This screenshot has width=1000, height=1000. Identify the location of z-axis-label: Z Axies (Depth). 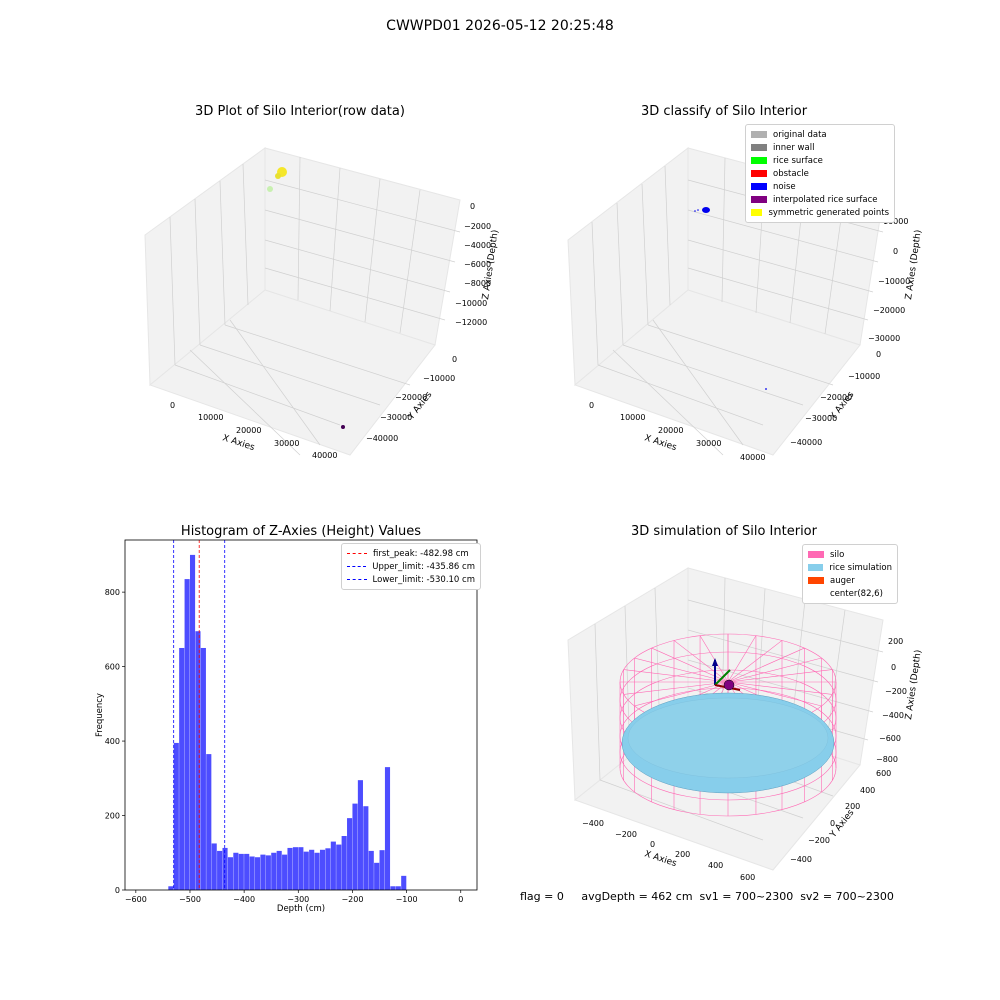
(914, 684).